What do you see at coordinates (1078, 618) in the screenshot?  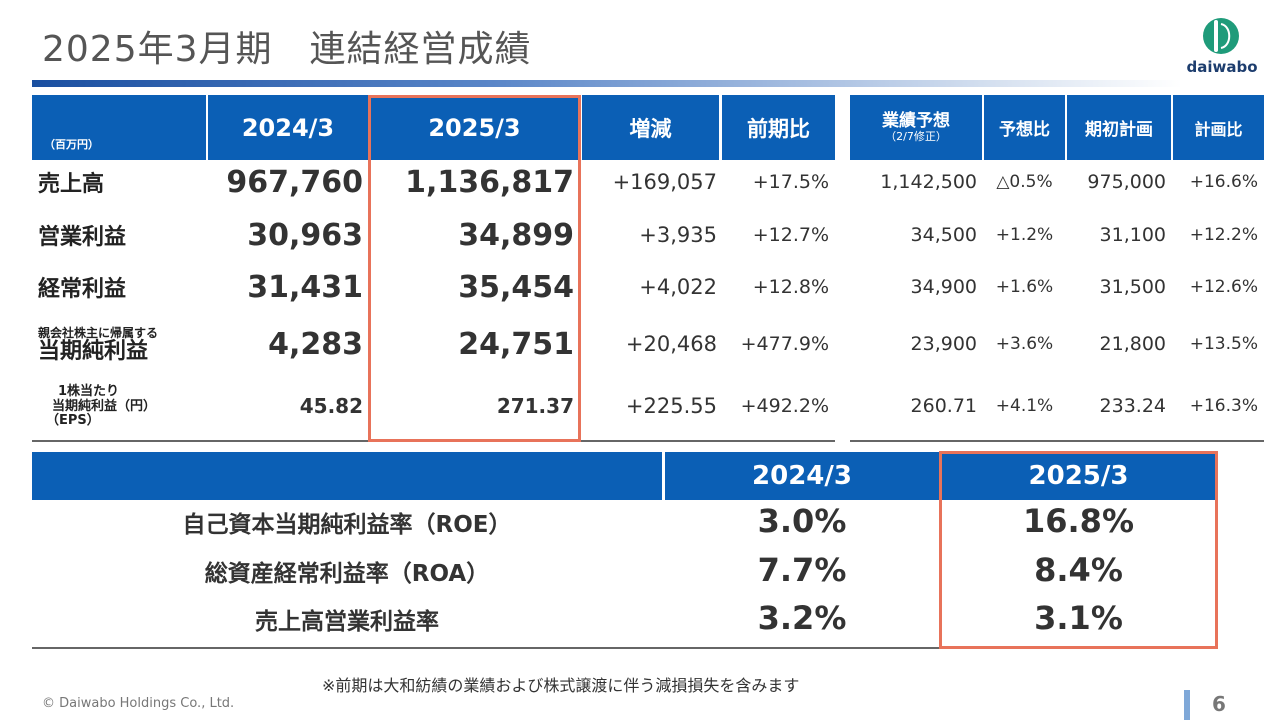 I see `operating-margin-curr: 3.1%` at bounding box center [1078, 618].